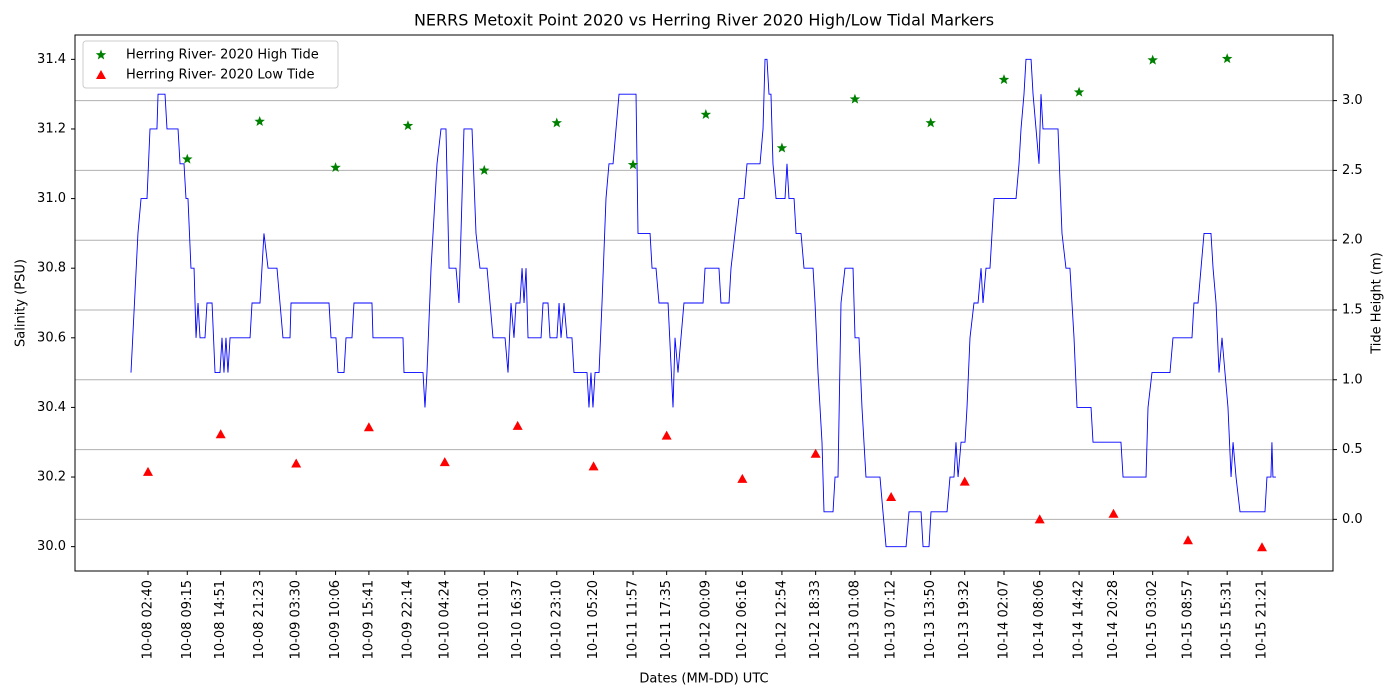 This screenshot has width=1400, height=700. Describe the element at coordinates (1352, 240) in the screenshot. I see `y2-tick-label: 2.0` at that location.